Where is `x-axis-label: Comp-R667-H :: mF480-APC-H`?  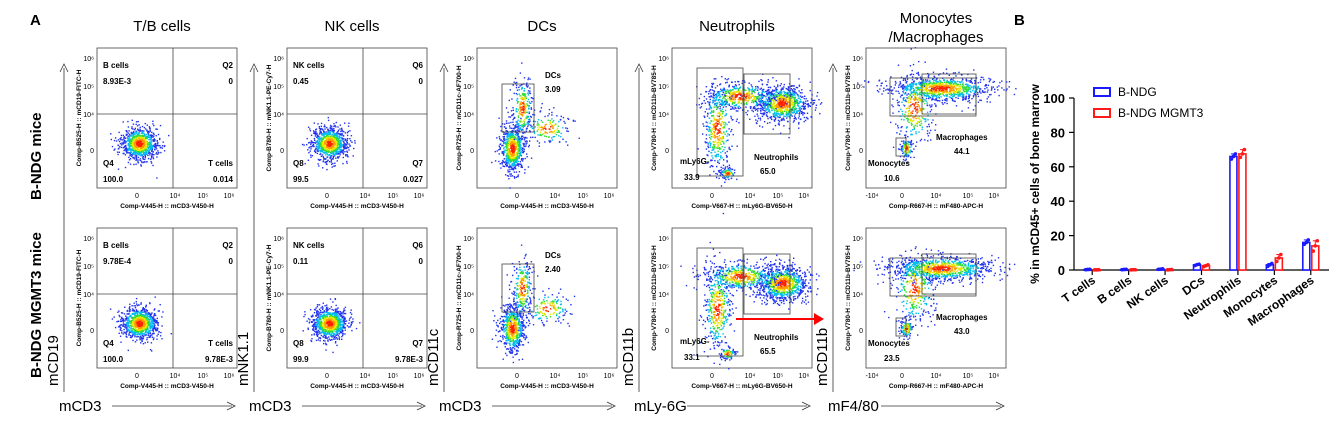 x-axis-label: Comp-R667-H :: mF480-APC-H is located at coordinates (936, 386).